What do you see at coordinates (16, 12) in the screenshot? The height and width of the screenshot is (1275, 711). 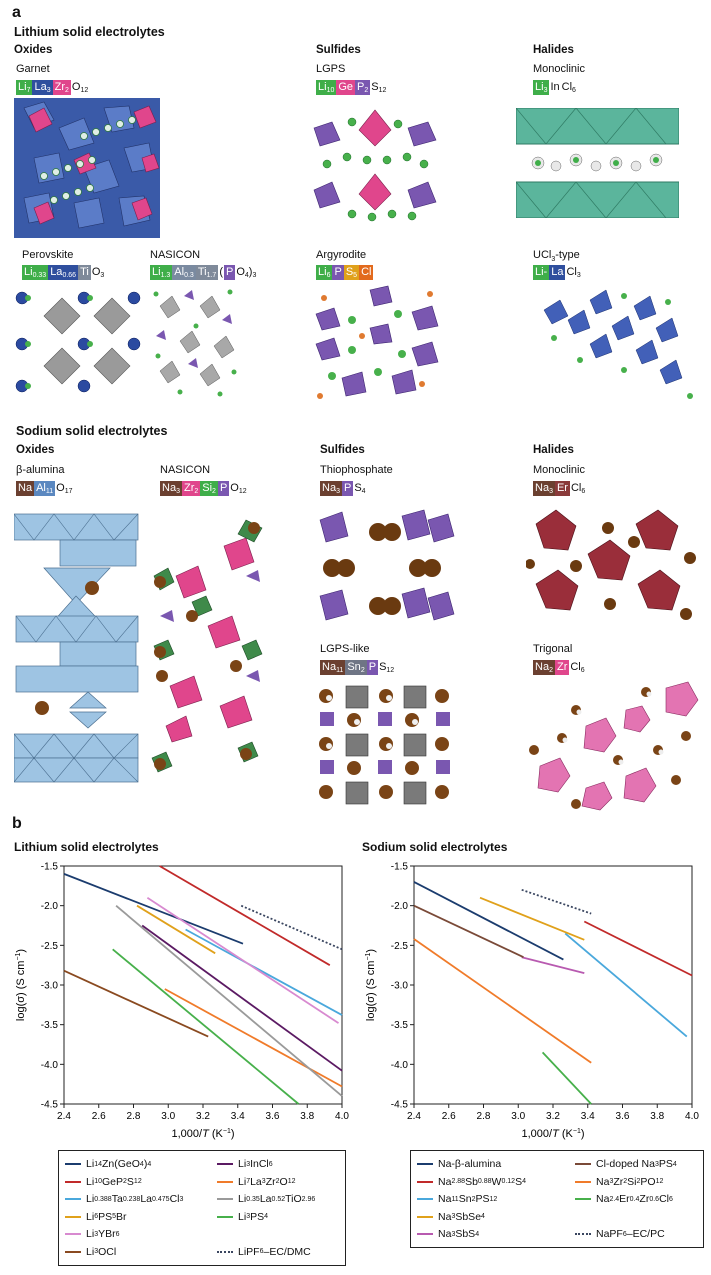 I see `panel-a-label: a` at bounding box center [16, 12].